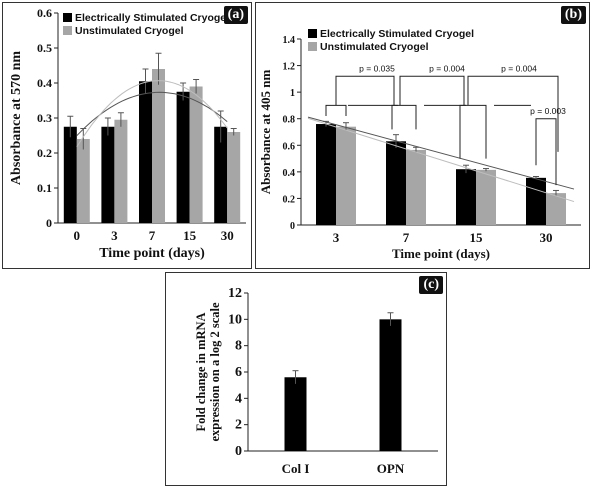  What do you see at coordinates (215, 371) in the screenshot?
I see `y-axis-title-line-2: expression on a log 2 scale` at bounding box center [215, 371].